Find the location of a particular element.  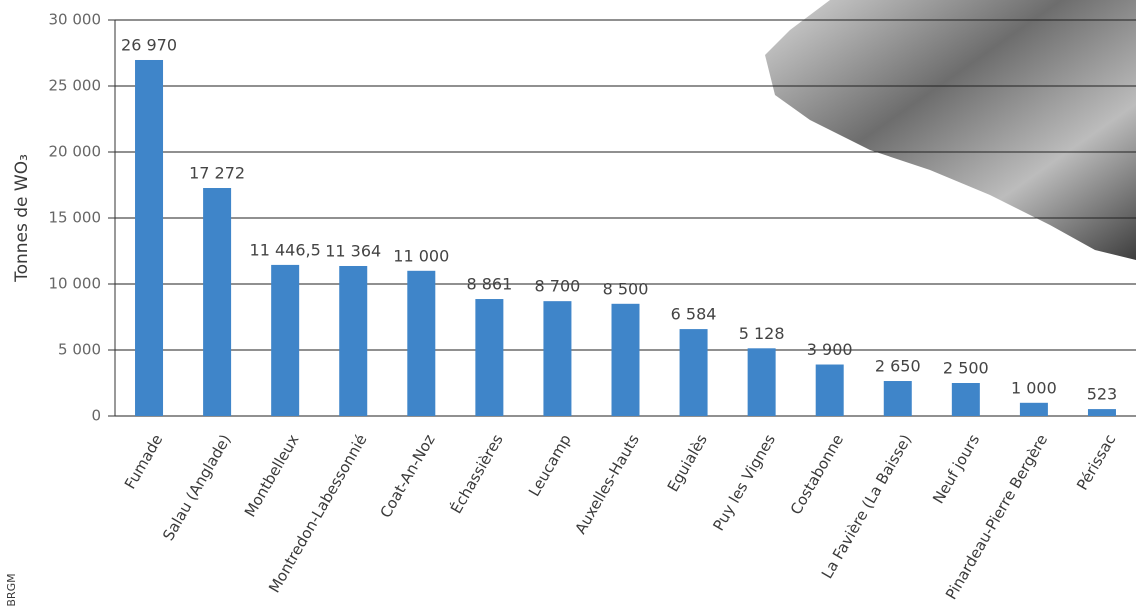

value-label: 8 500 is located at coordinates (626, 288).